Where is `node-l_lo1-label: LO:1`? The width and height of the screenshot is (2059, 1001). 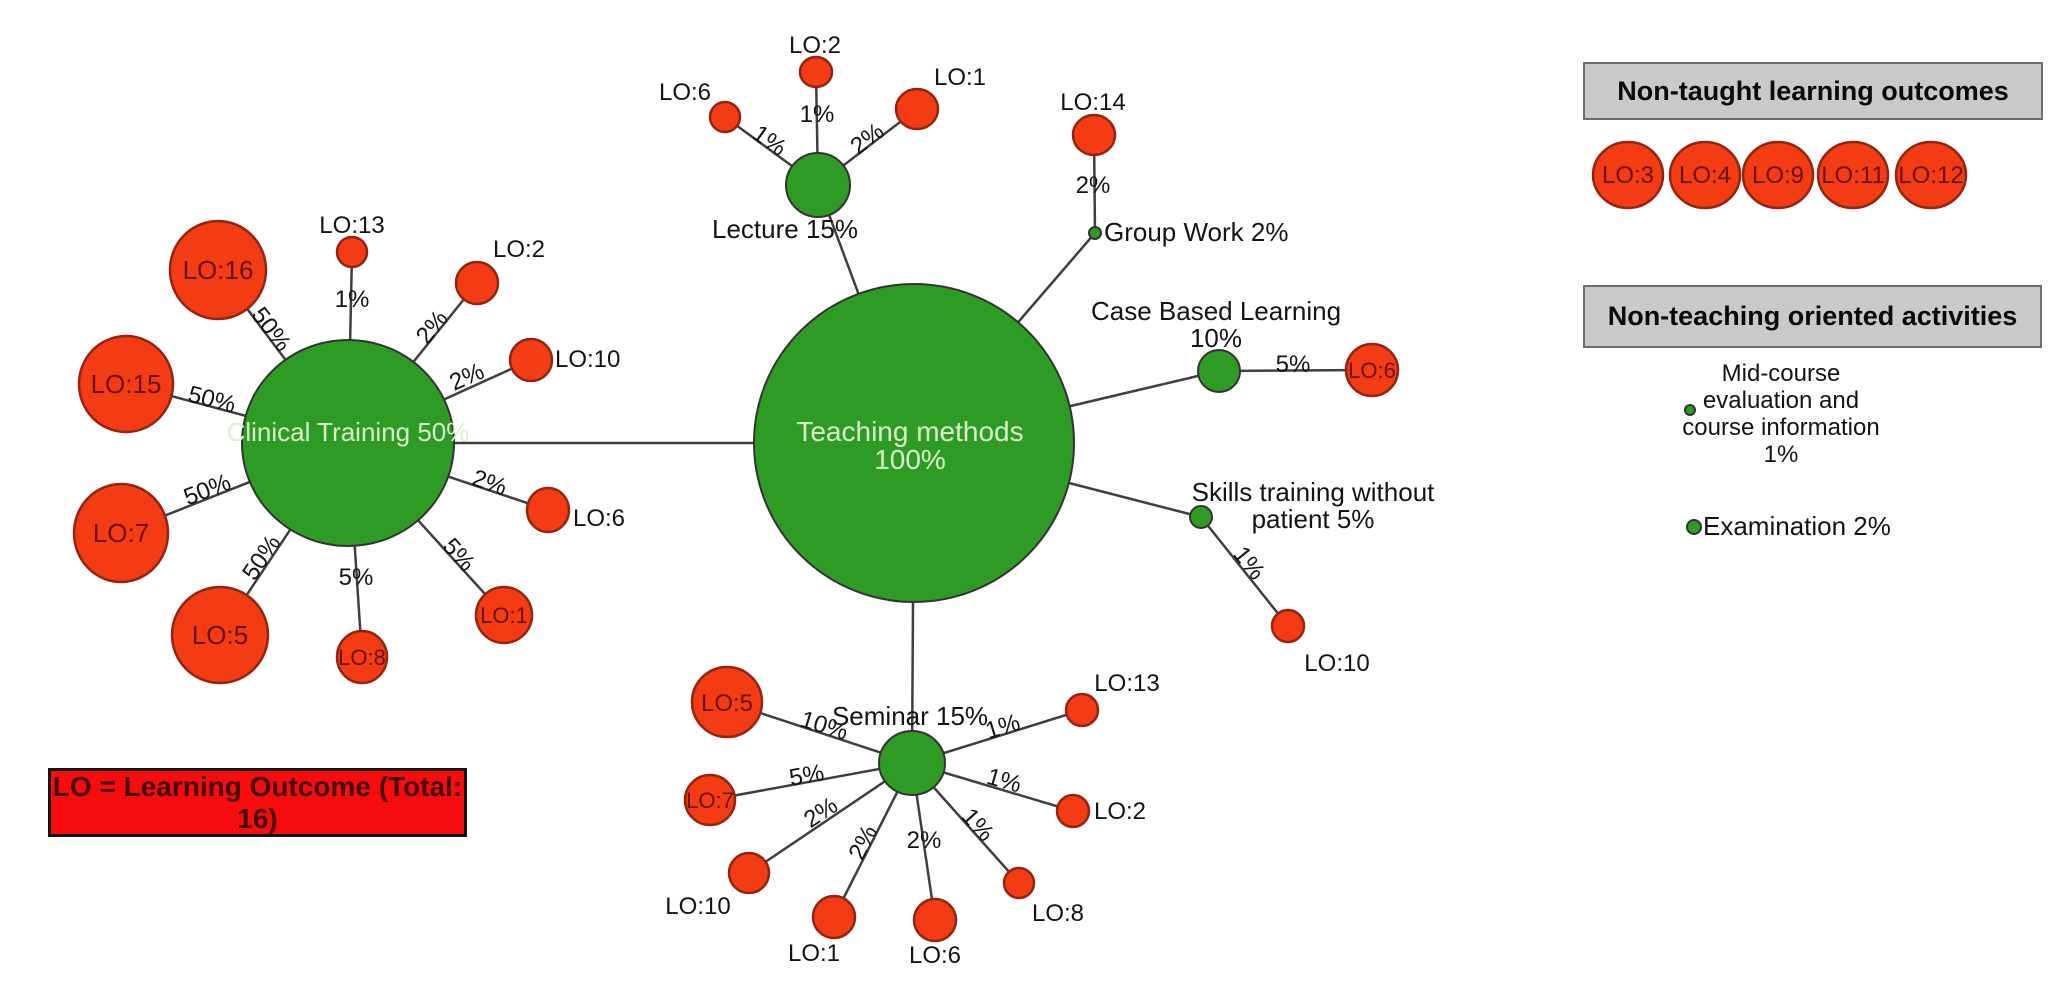 node-l_lo1-label: LO:1 is located at coordinates (960, 77).